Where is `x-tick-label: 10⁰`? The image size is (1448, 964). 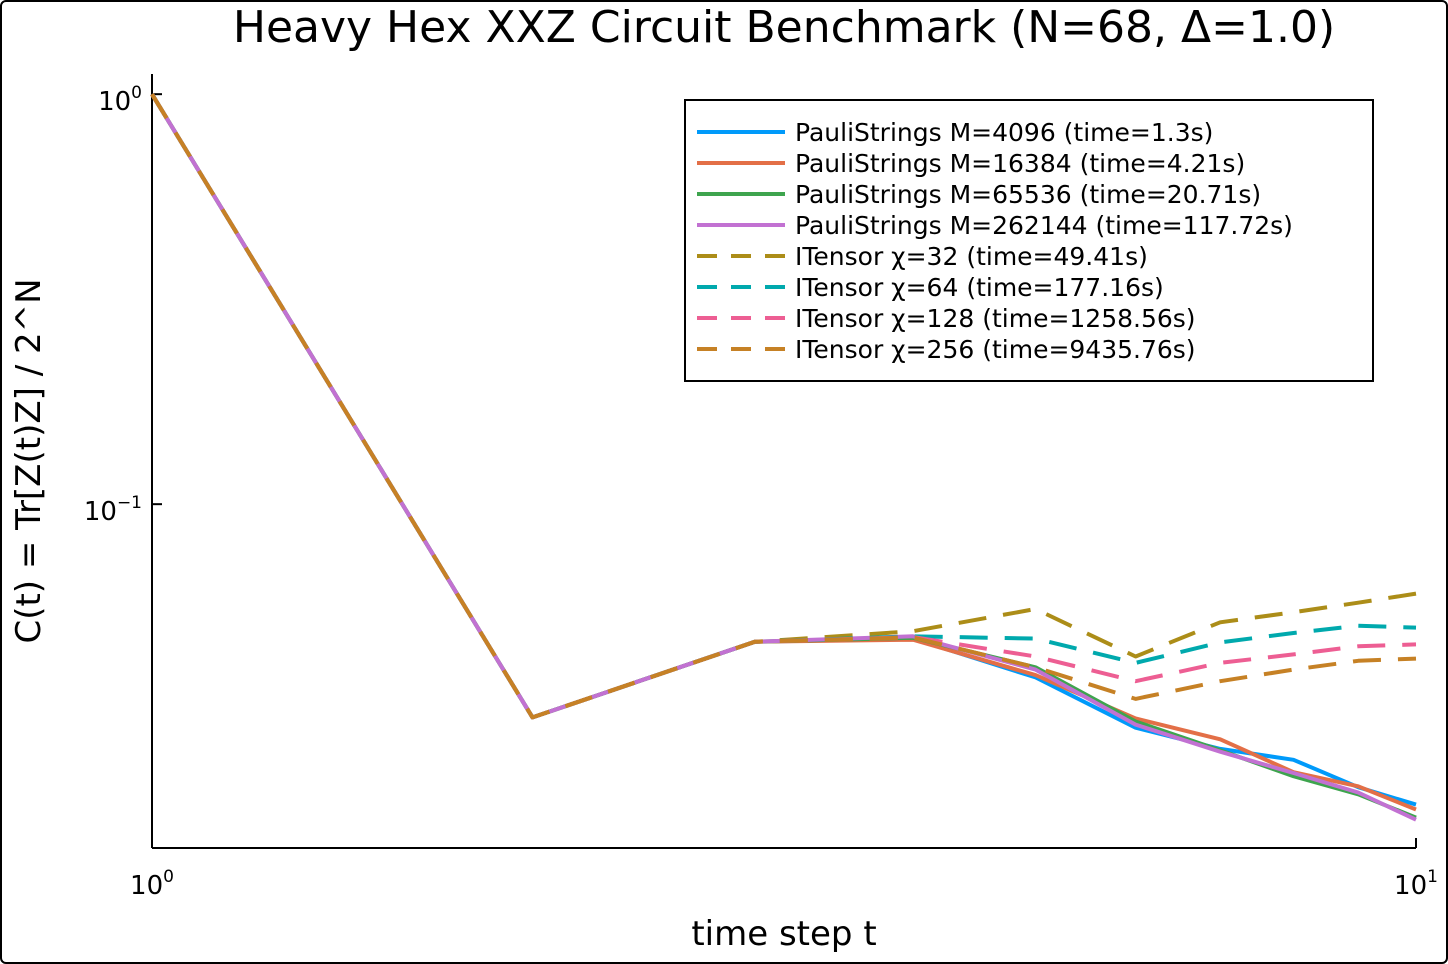
x-tick-label: 10⁰ is located at coordinates (152, 884).